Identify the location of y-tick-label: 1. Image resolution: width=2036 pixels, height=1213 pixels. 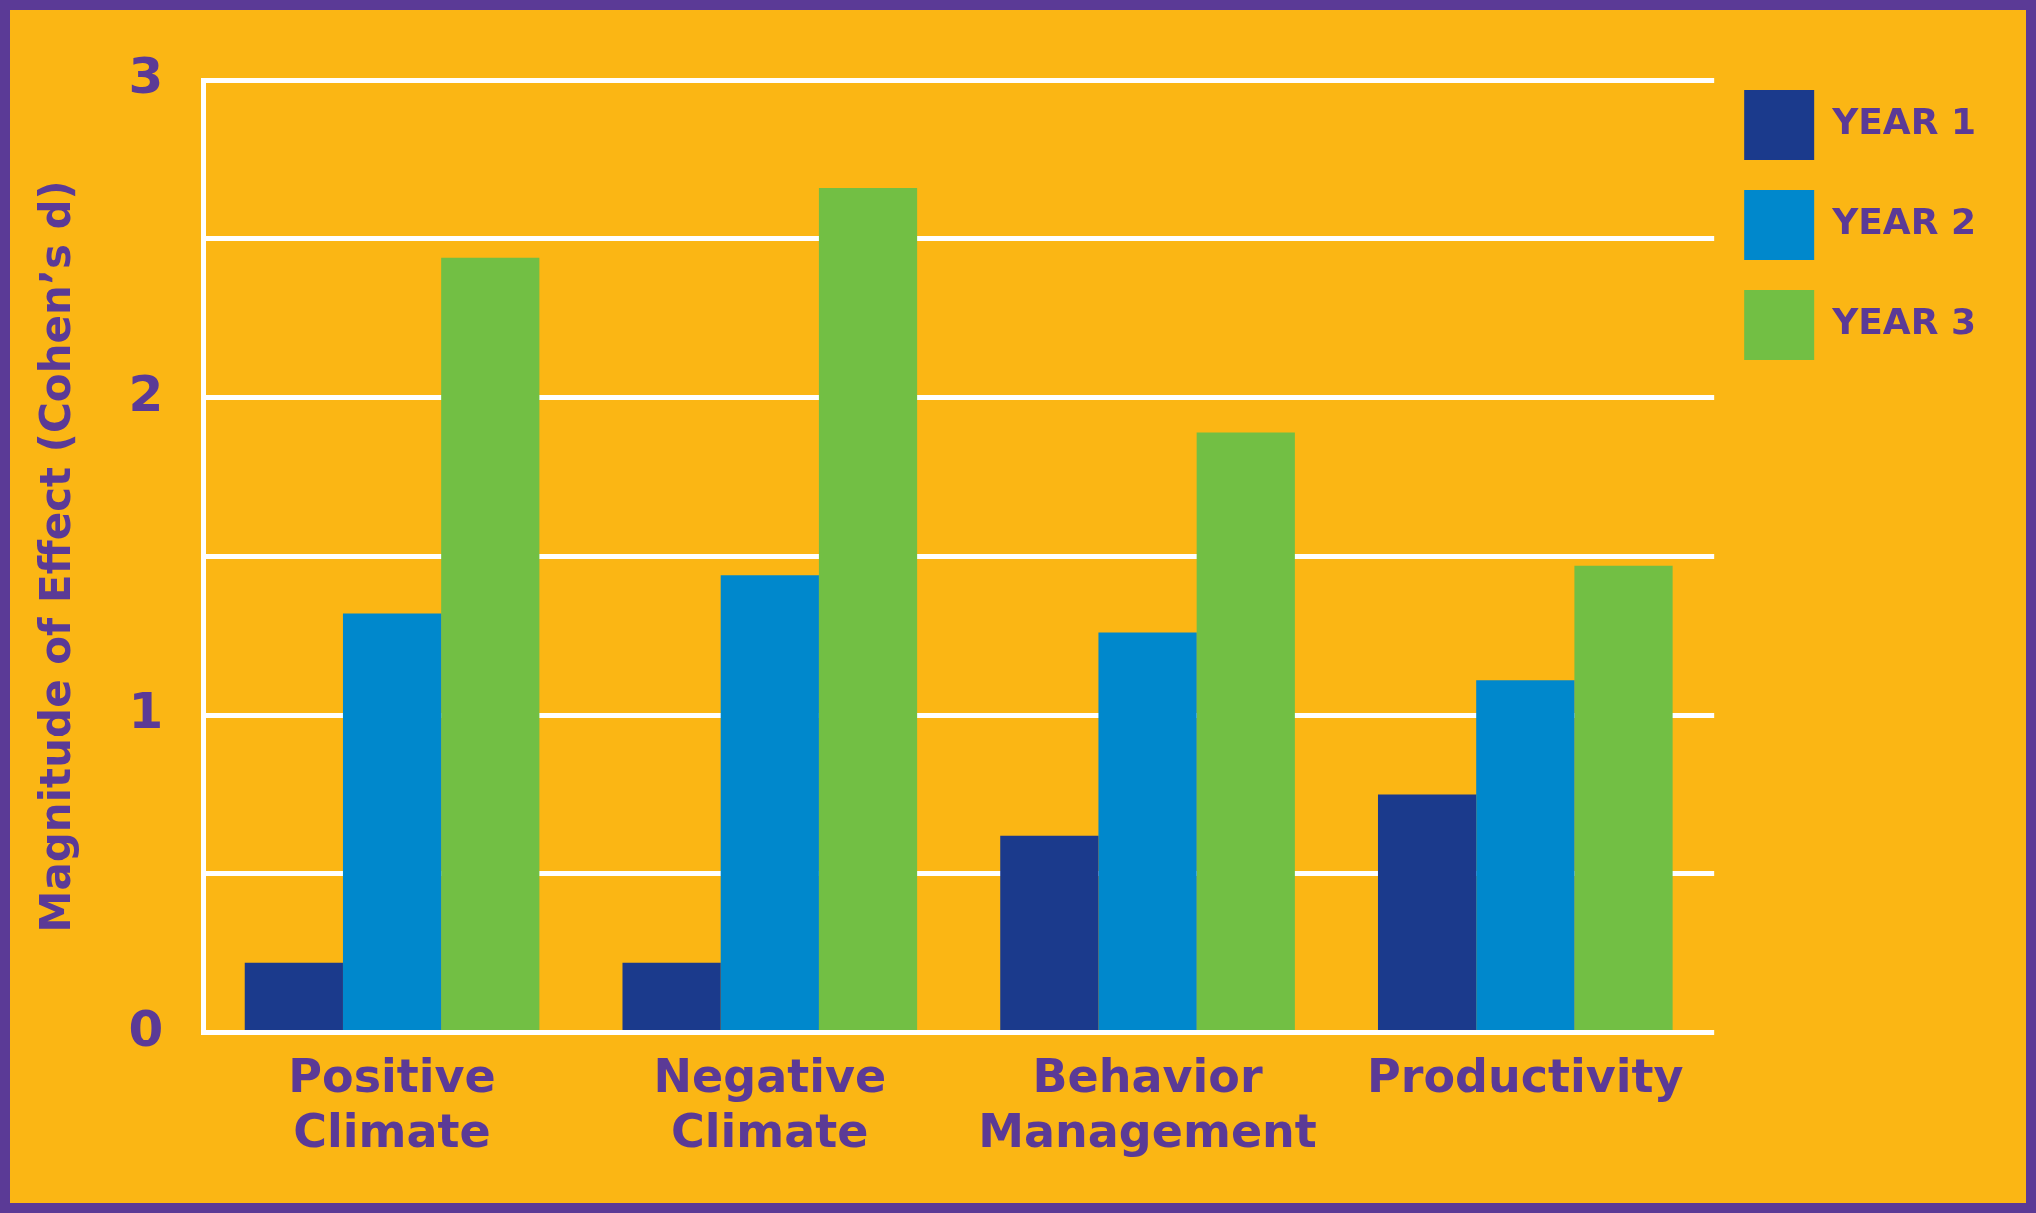
(146, 711).